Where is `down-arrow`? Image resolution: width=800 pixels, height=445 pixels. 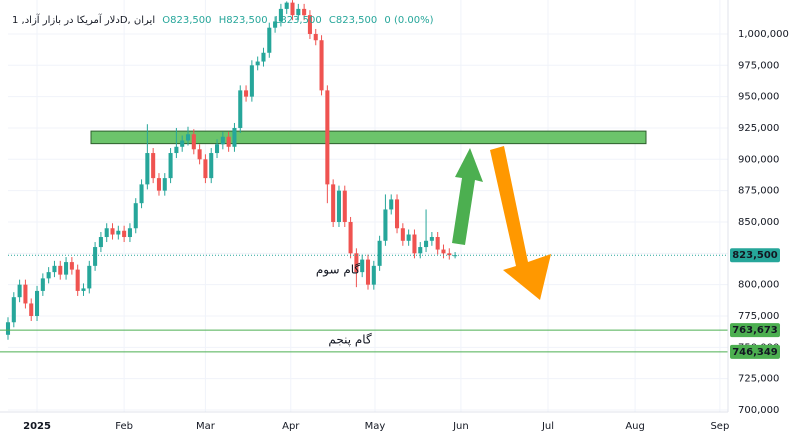
down-arrow is located at coordinates (520, 223).